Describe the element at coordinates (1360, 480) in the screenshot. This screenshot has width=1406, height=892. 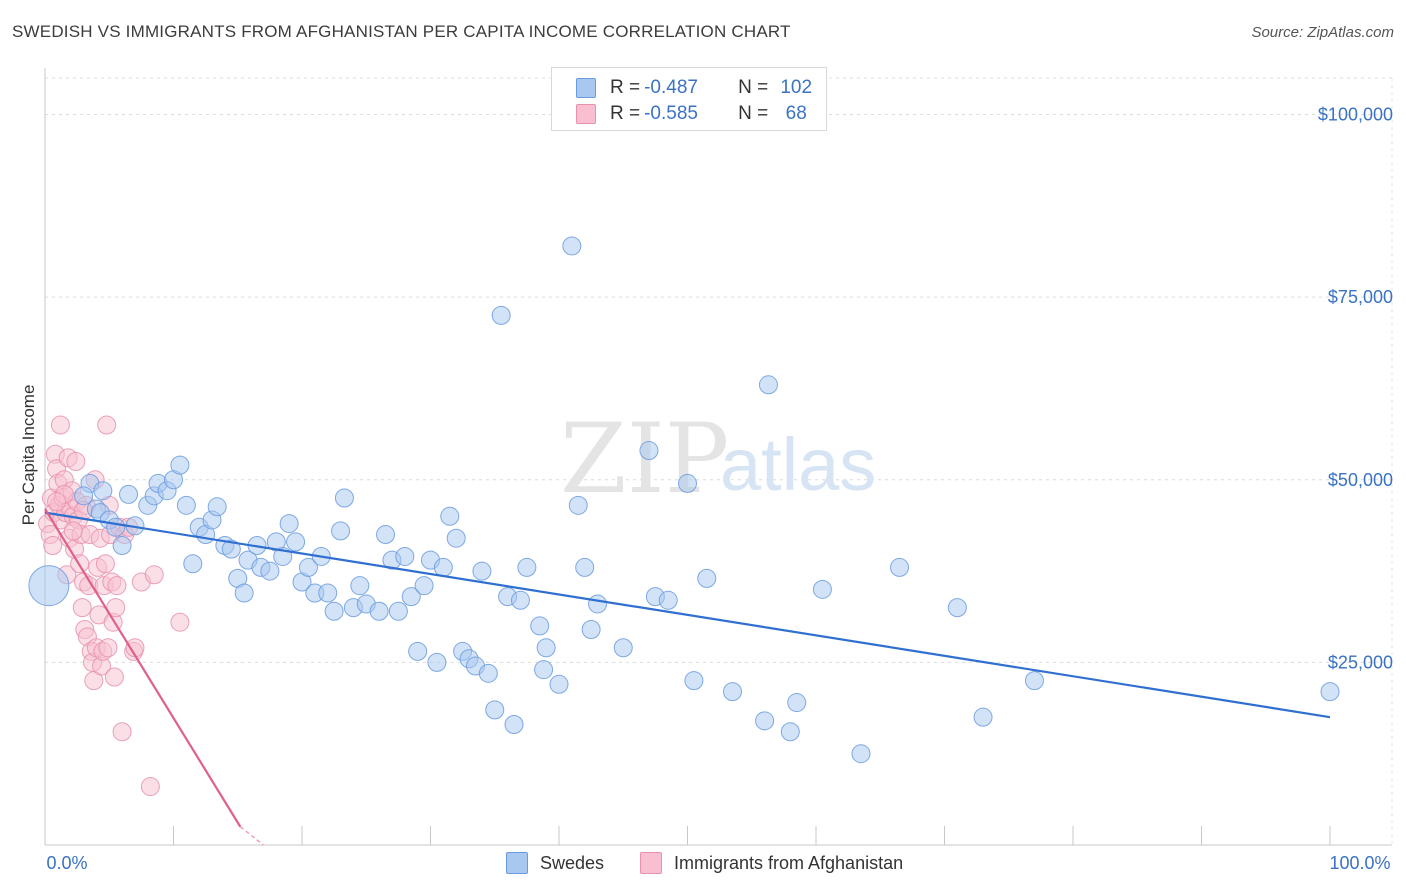
I see `y-tick-label: $50,000` at that location.